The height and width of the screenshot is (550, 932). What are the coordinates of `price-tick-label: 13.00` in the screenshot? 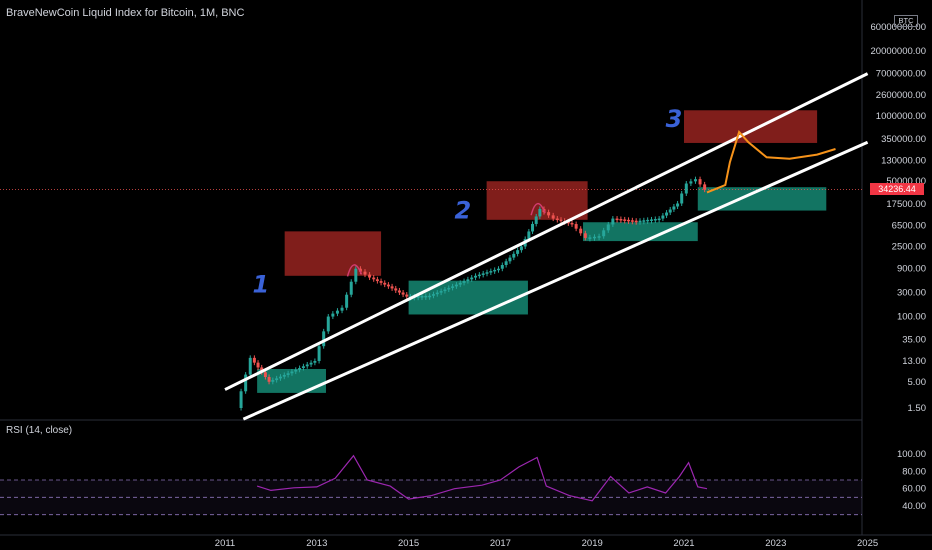 It's located at (914, 361).